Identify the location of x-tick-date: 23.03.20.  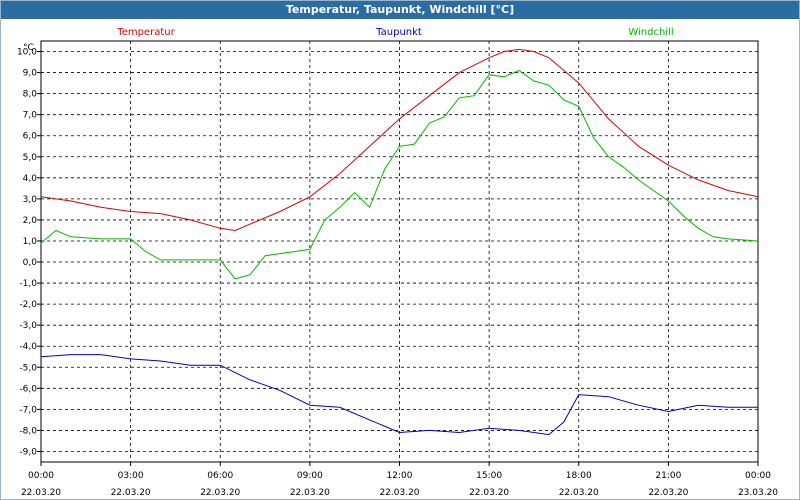
(758, 493).